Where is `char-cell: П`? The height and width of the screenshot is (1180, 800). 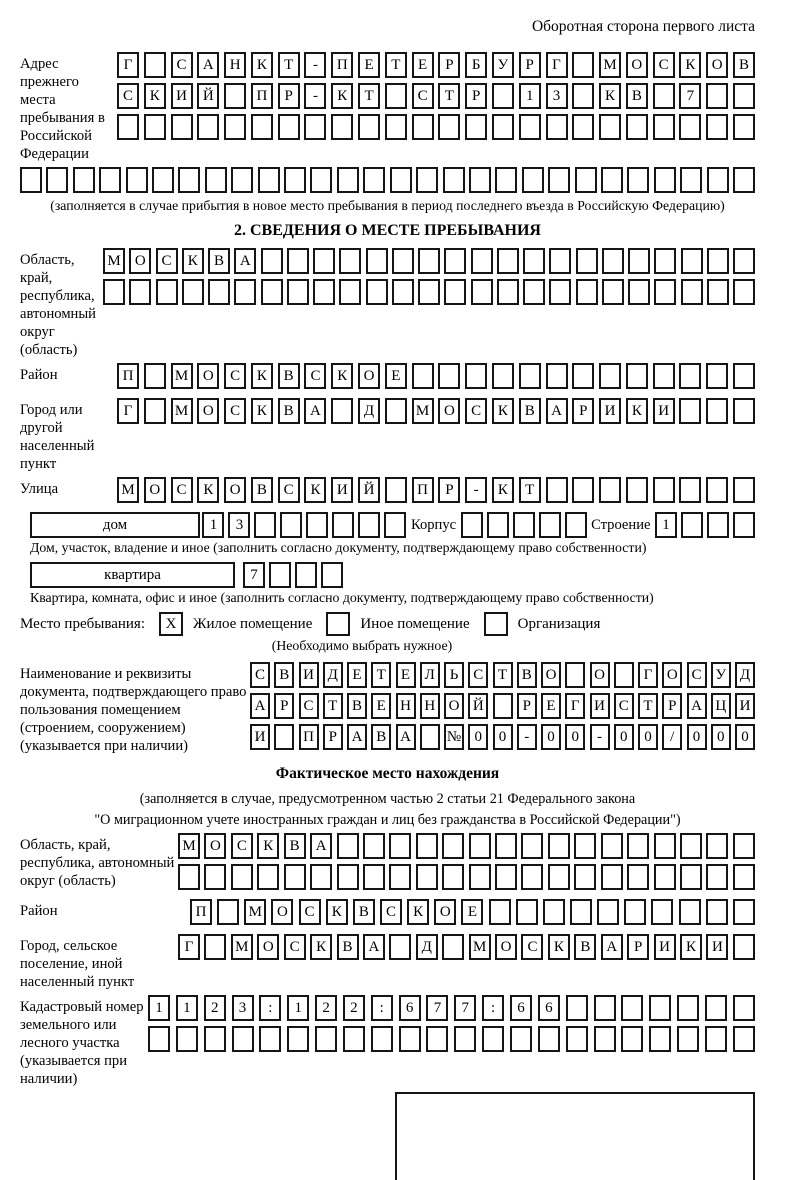
char-cell: П is located at coordinates (308, 737).